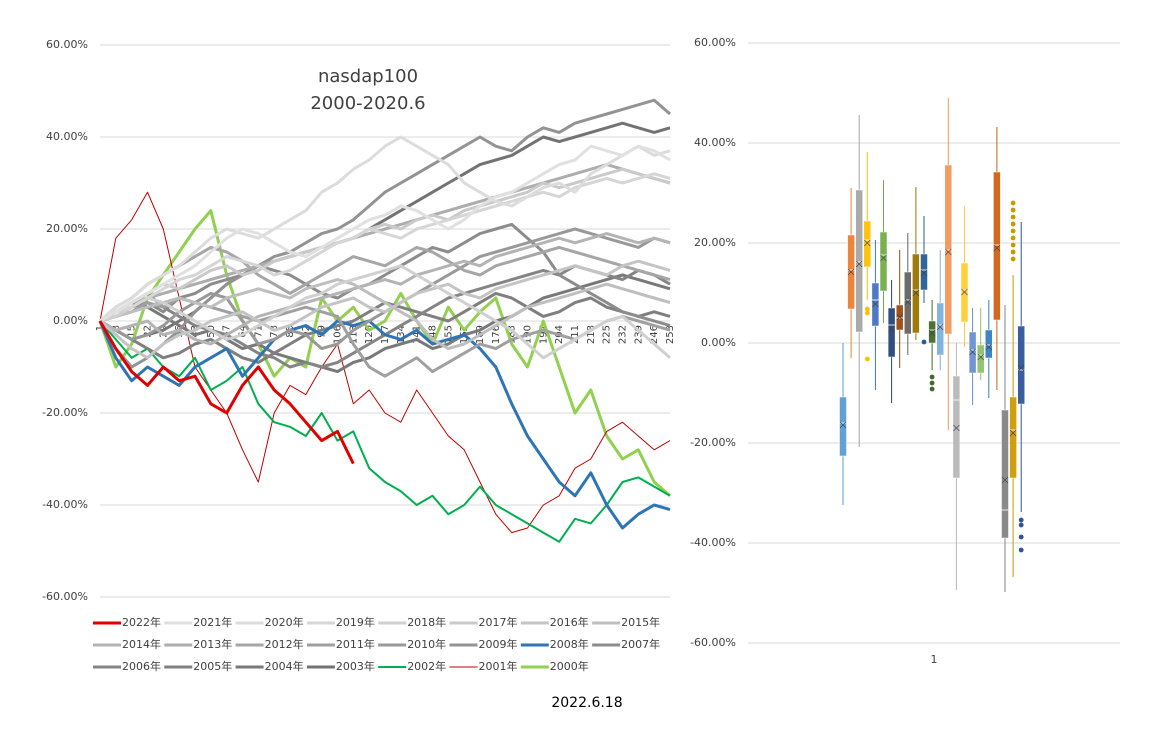 The image size is (1168, 731). Describe the element at coordinates (258, 331) in the screenshot. I see `x-tick-label: 71` at that location.